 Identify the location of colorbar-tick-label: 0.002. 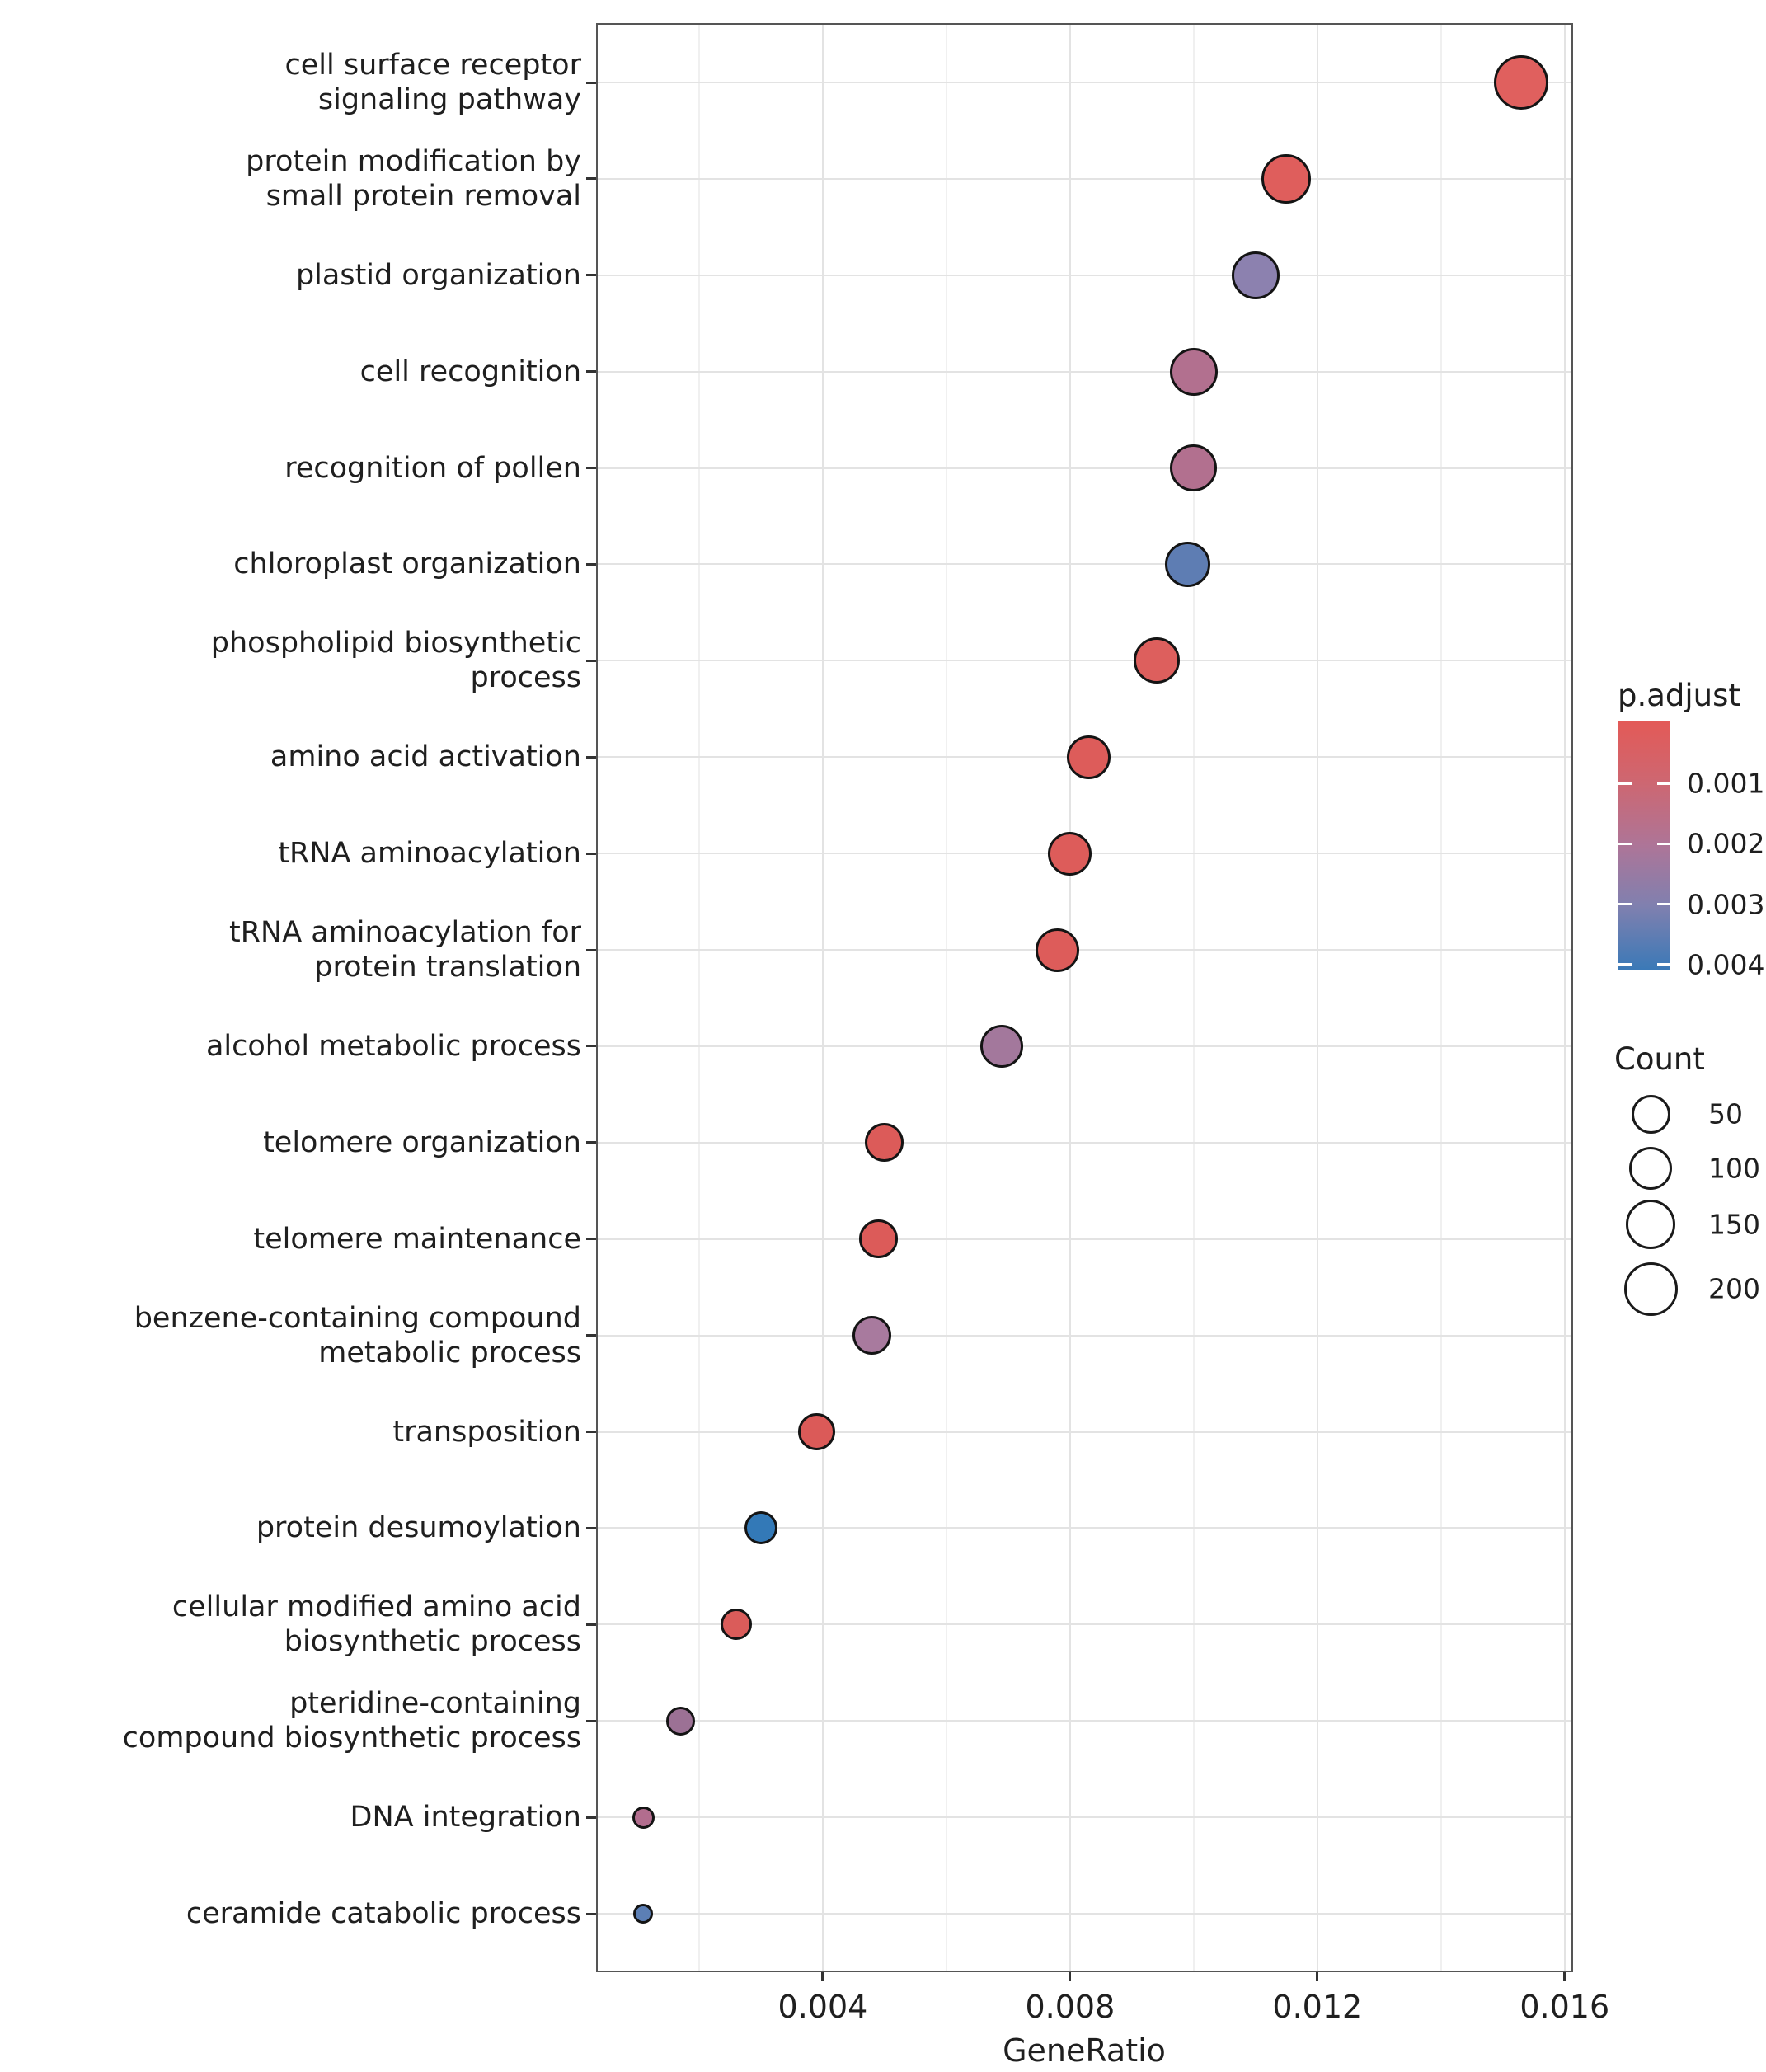
(1726, 843).